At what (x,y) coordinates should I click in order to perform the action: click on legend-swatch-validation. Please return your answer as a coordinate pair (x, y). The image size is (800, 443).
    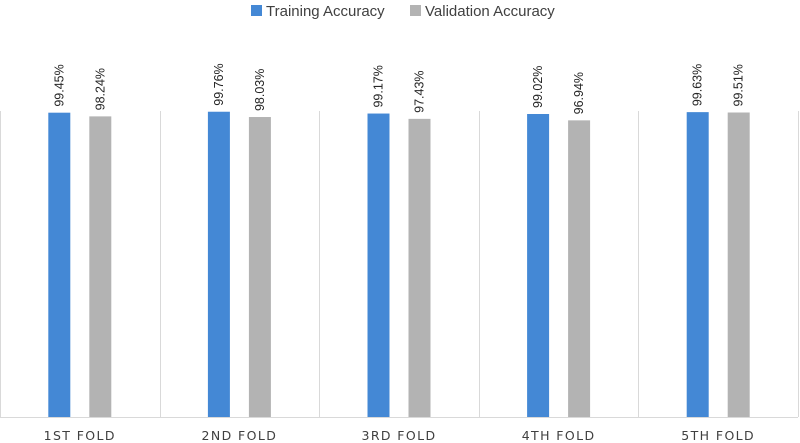
    Looking at the image, I should click on (415, 10).